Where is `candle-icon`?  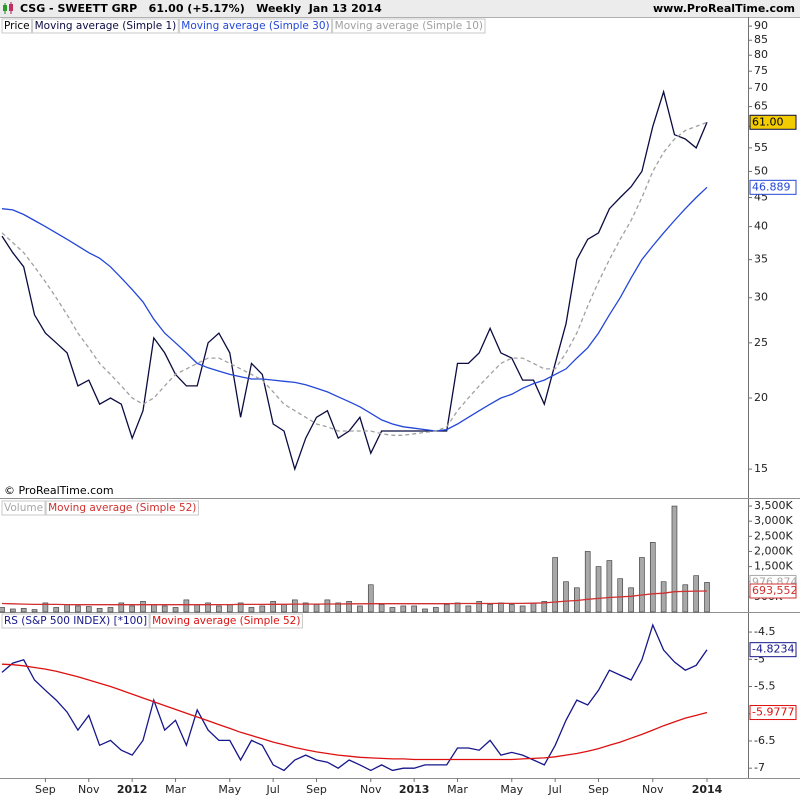
candle-icon is located at coordinates (8, 8).